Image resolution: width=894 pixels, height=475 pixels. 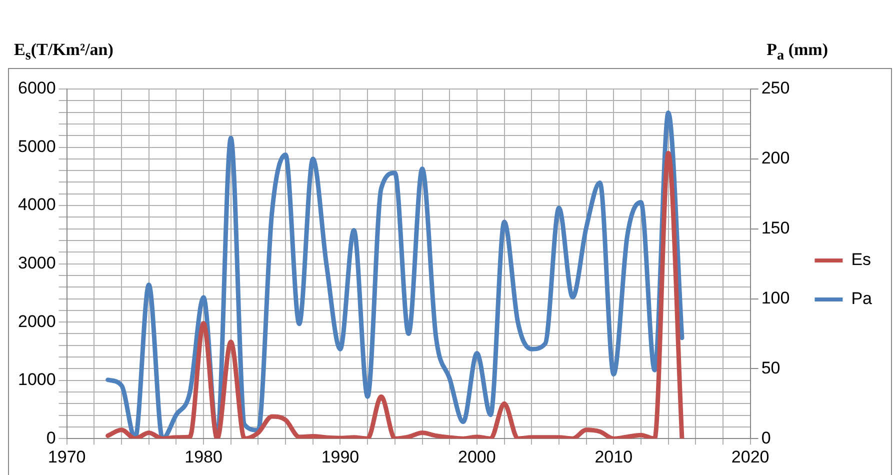 I want to click on y2-axis-title: P$_{a}$ (mm), so click(x=797, y=52).